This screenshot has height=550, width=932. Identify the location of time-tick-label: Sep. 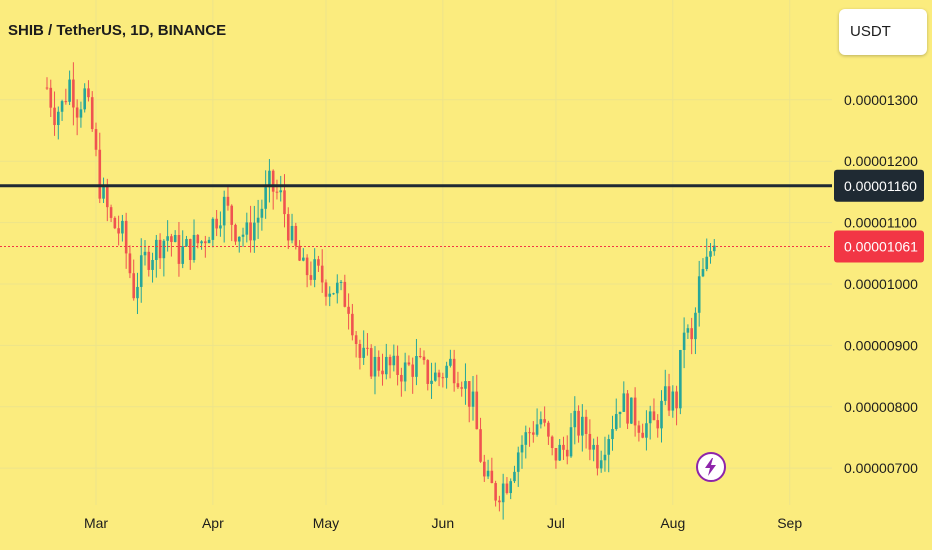
(789, 523).